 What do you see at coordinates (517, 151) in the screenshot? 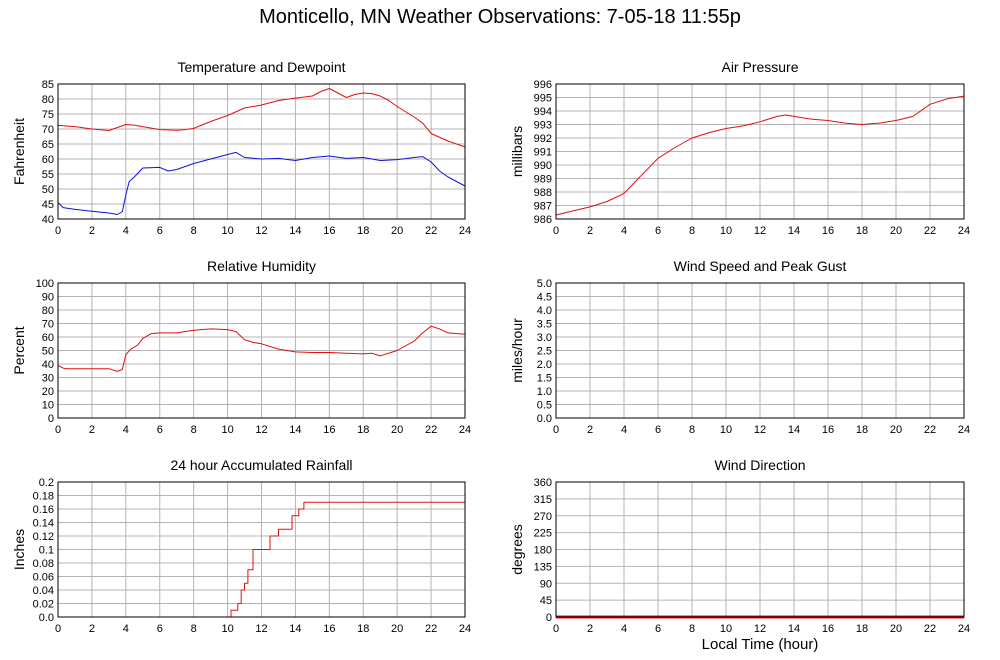
I see `y-axis-label: millibars` at bounding box center [517, 151].